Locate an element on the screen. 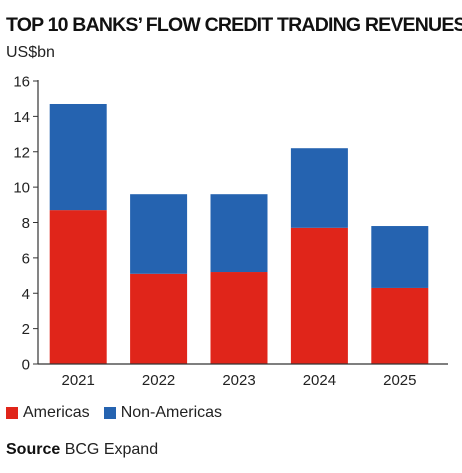  x-tick-label-2025: 2025 is located at coordinates (399, 380).